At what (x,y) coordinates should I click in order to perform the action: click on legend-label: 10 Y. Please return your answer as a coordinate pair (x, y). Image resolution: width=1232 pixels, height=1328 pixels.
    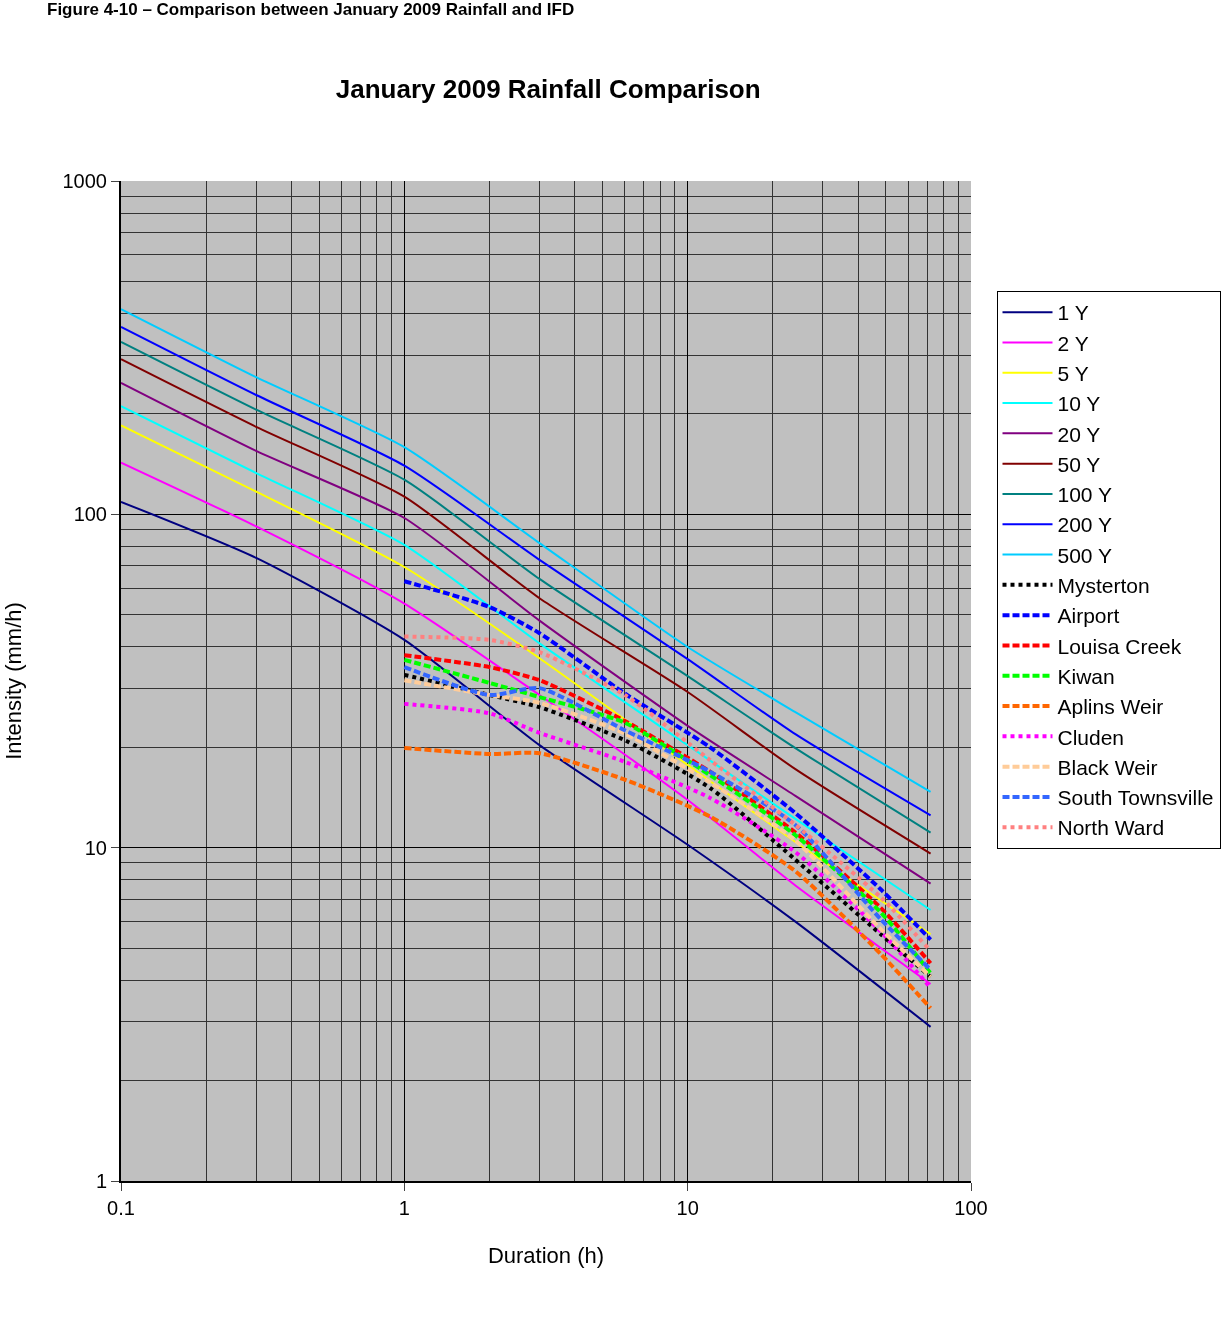
    Looking at the image, I should click on (1079, 404).